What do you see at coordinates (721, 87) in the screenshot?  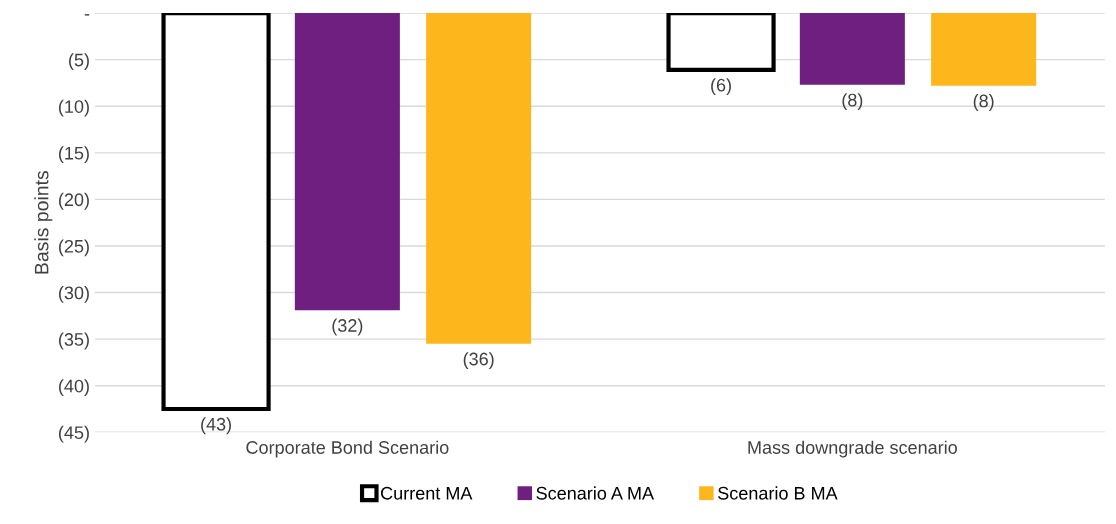 I see `data-label: (6)` at bounding box center [721, 87].